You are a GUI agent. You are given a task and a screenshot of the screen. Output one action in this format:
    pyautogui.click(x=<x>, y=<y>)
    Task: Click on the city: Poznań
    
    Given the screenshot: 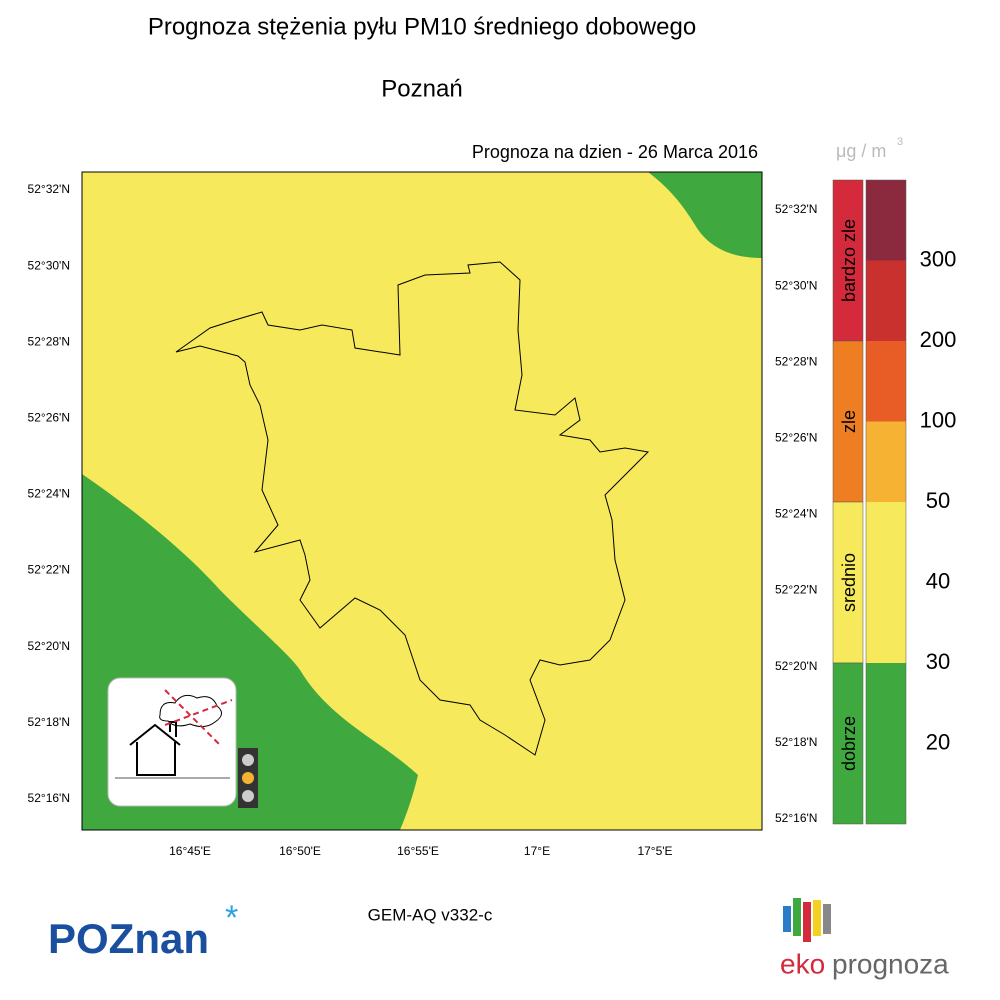 What is the action you would take?
    pyautogui.click(x=421, y=88)
    